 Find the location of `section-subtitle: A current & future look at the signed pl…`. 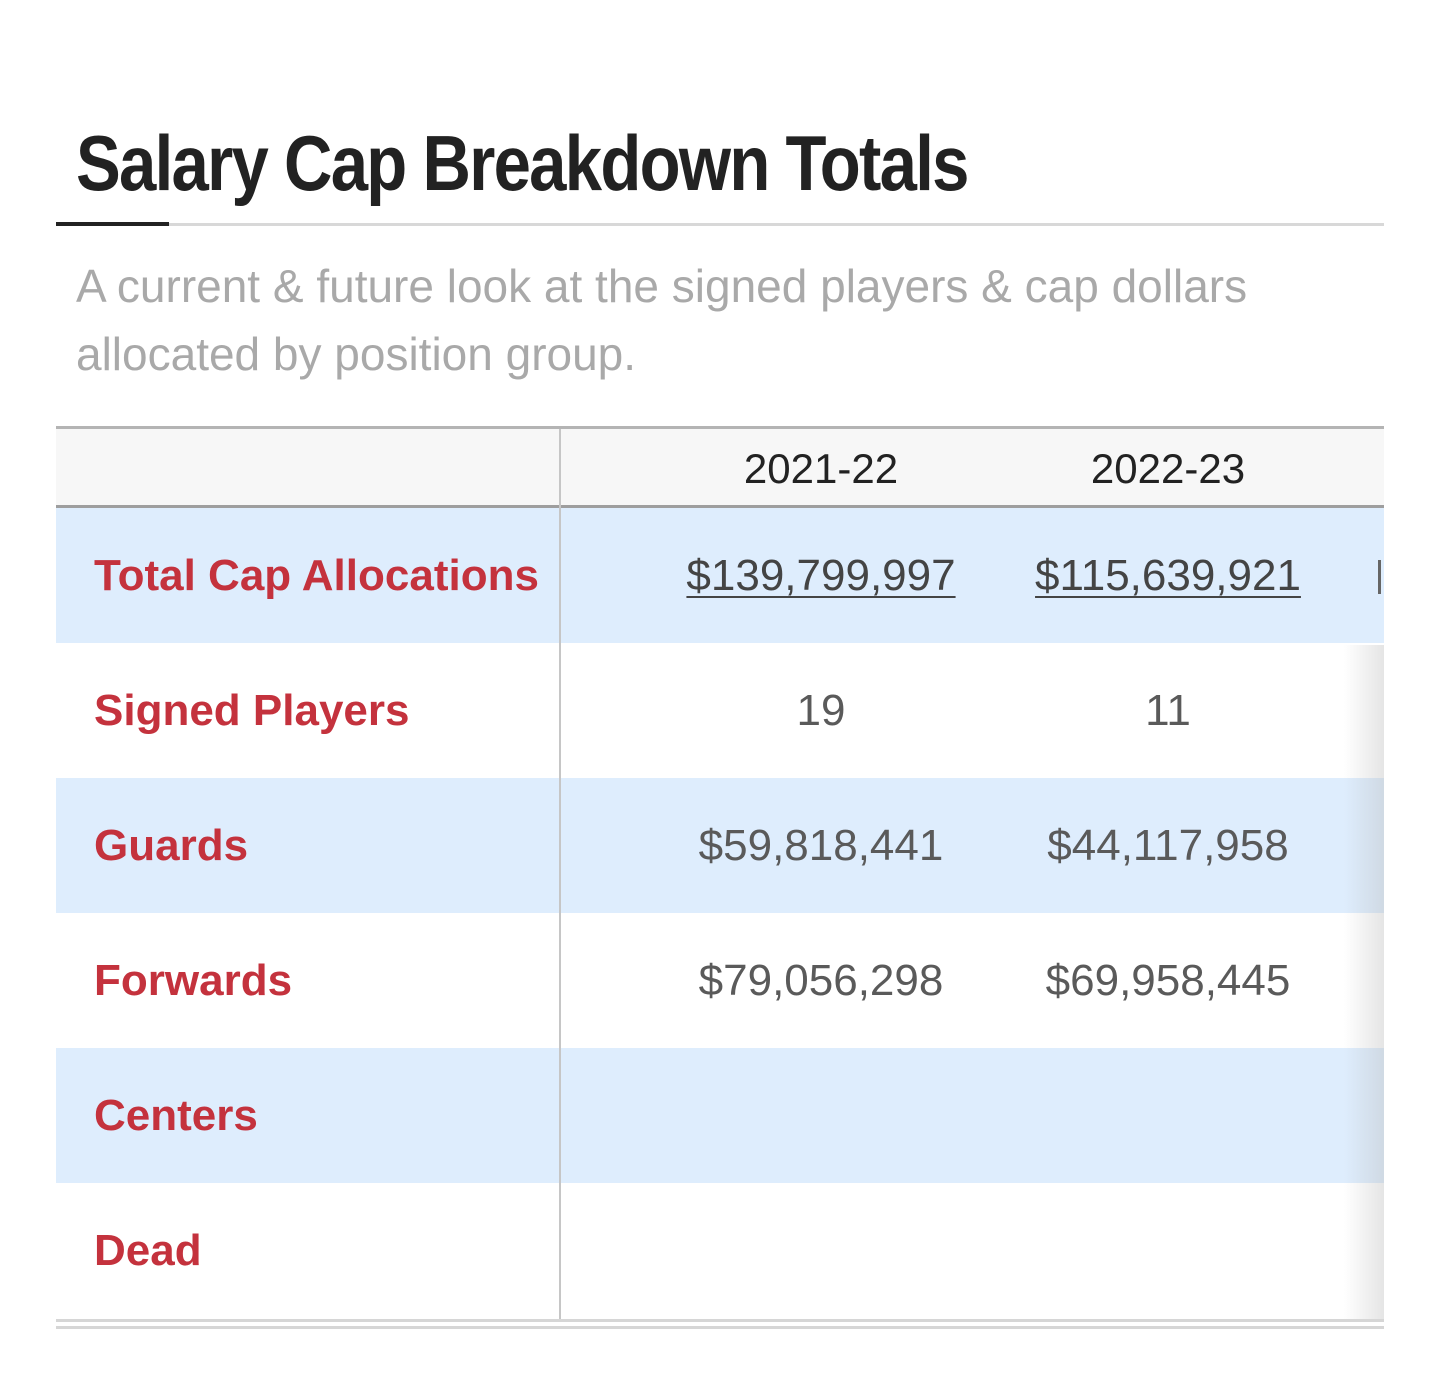

section-subtitle: A current & future look at the signed pl… is located at coordinates (662, 320).